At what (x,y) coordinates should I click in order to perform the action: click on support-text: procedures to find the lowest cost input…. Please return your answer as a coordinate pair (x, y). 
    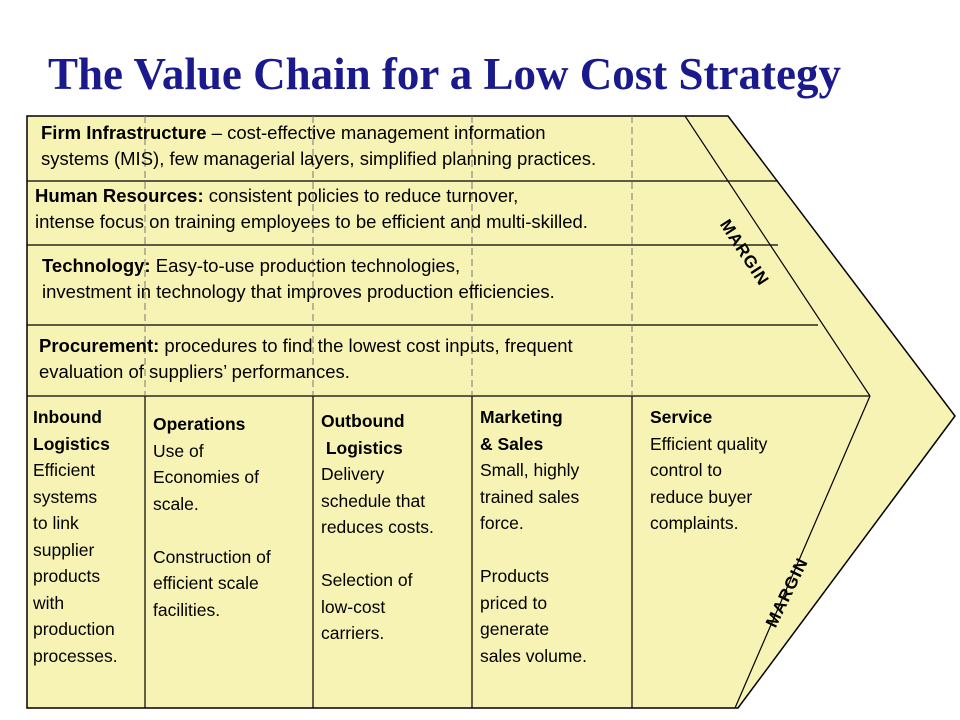
    Looking at the image, I should click on (366, 345).